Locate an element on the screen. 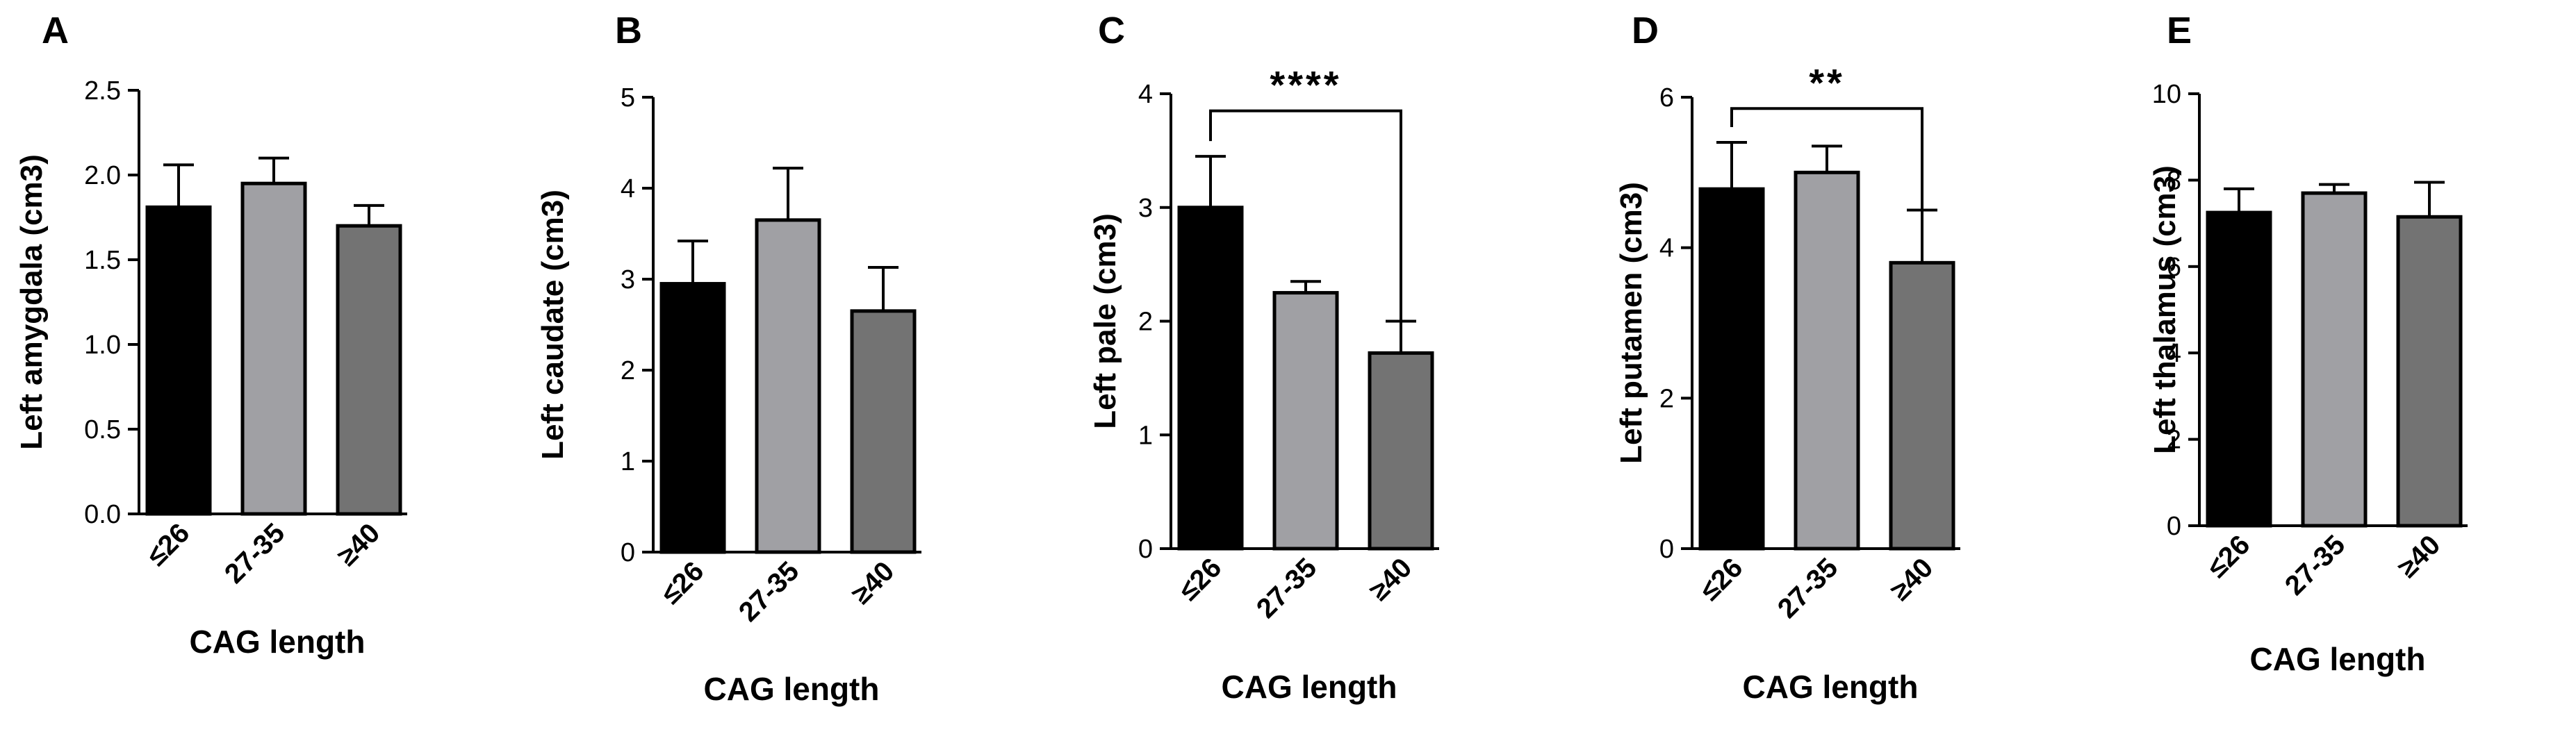  panel-a-x-axis-title: CAG length is located at coordinates (278, 642).